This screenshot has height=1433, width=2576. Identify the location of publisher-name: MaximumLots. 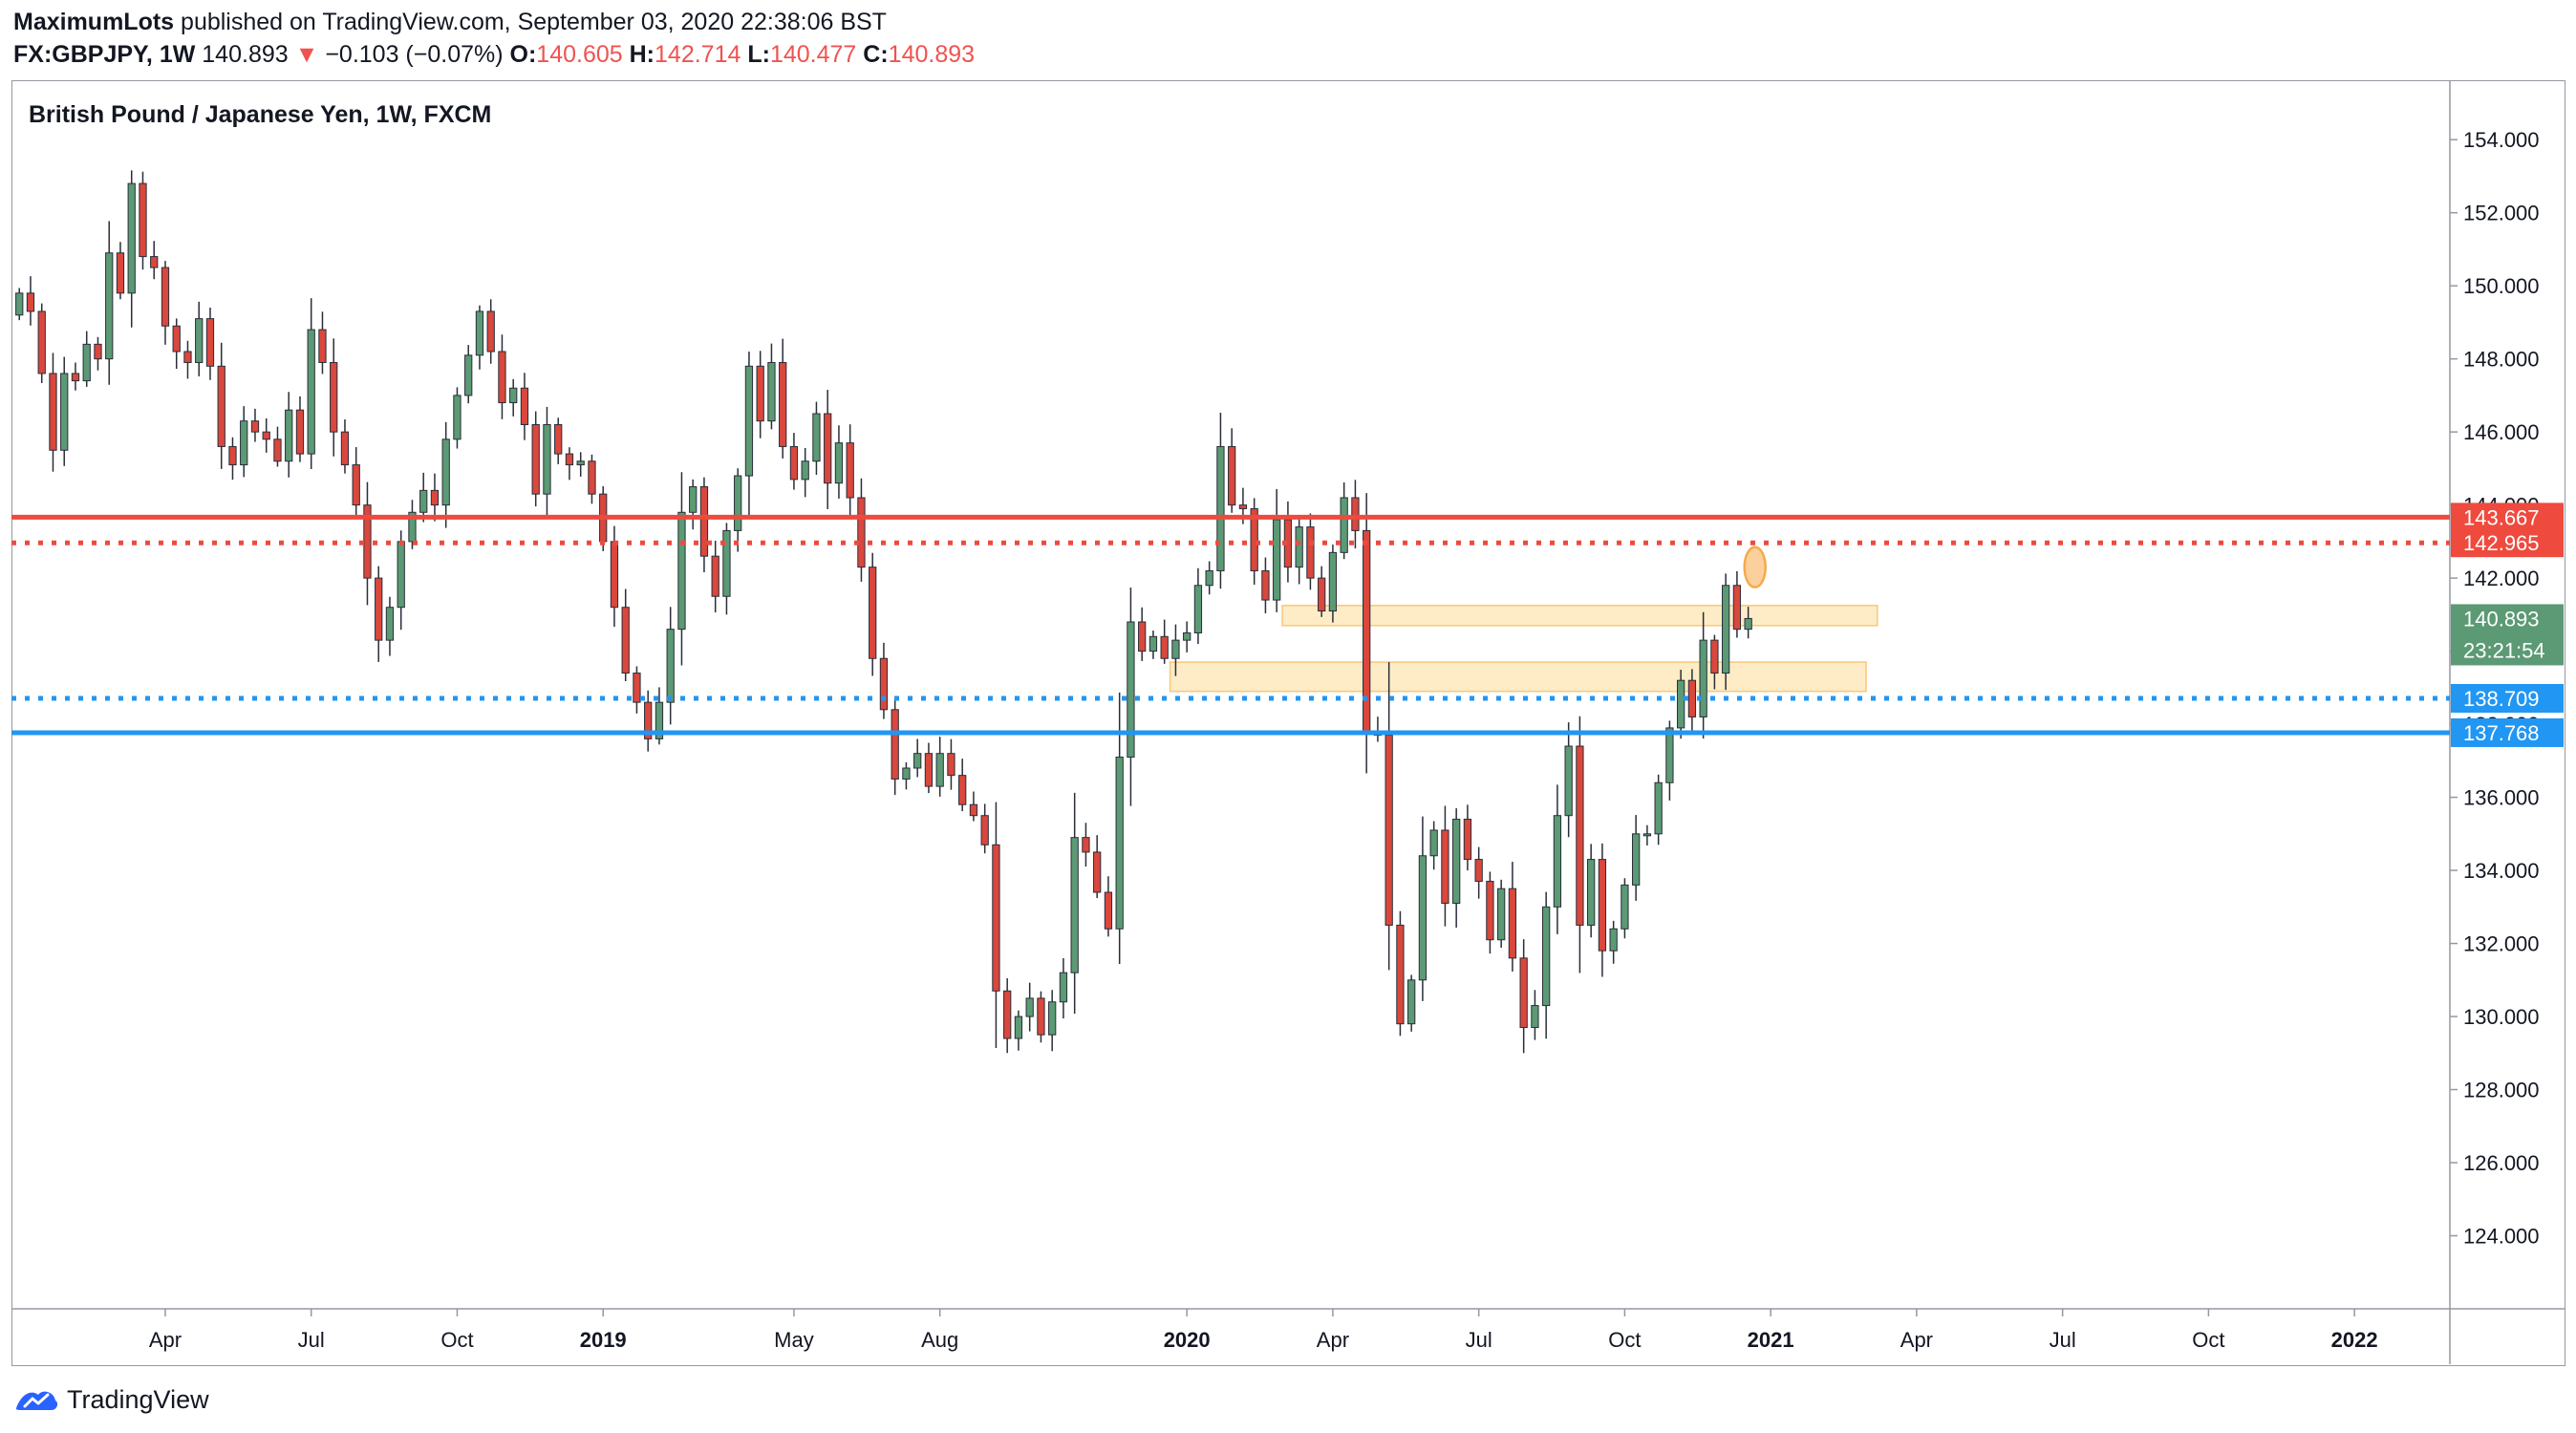
(94, 22).